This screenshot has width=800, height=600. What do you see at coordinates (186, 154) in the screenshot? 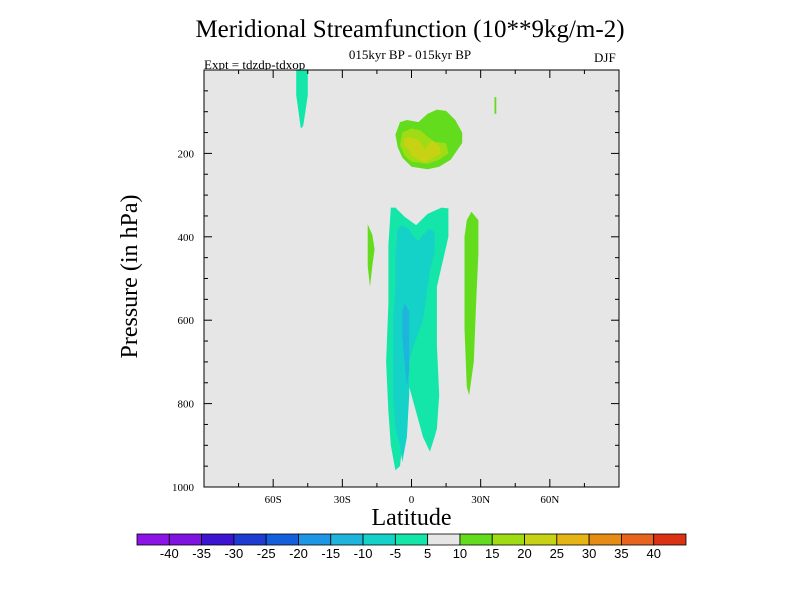
I see `y-tick-label: 200` at bounding box center [186, 154].